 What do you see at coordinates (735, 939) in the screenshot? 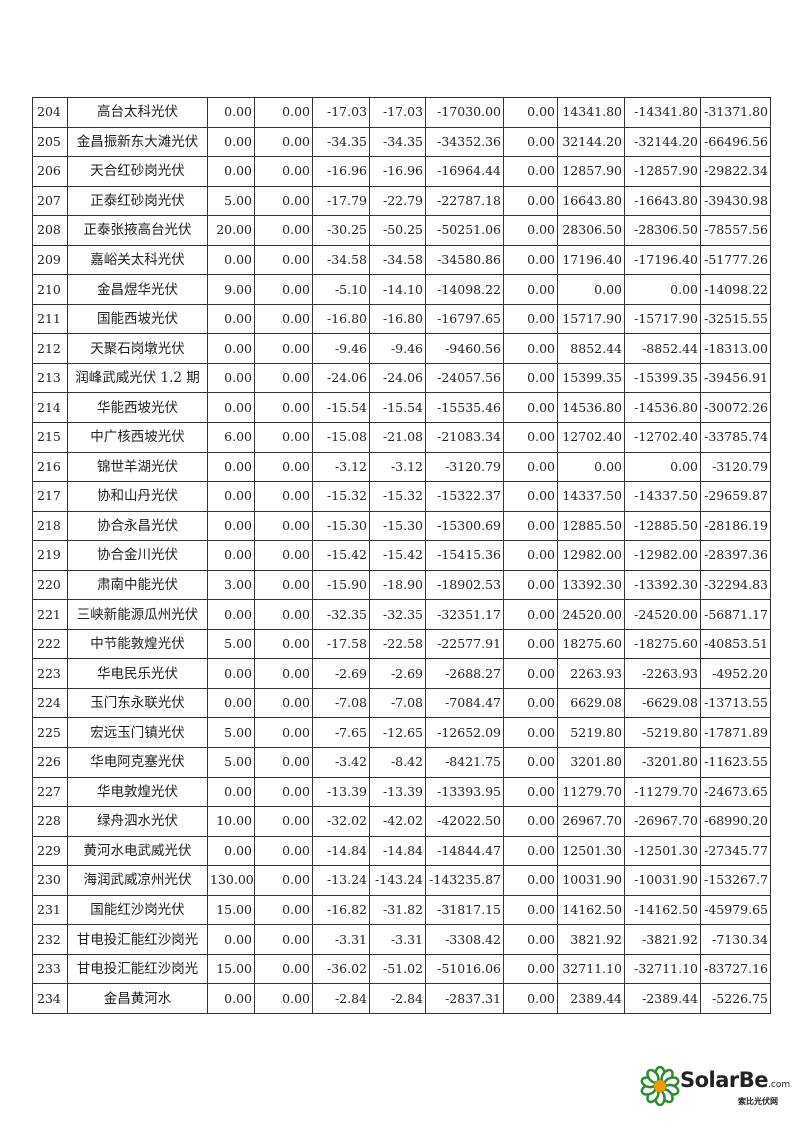
I see `value-cell: -7130.34` at bounding box center [735, 939].